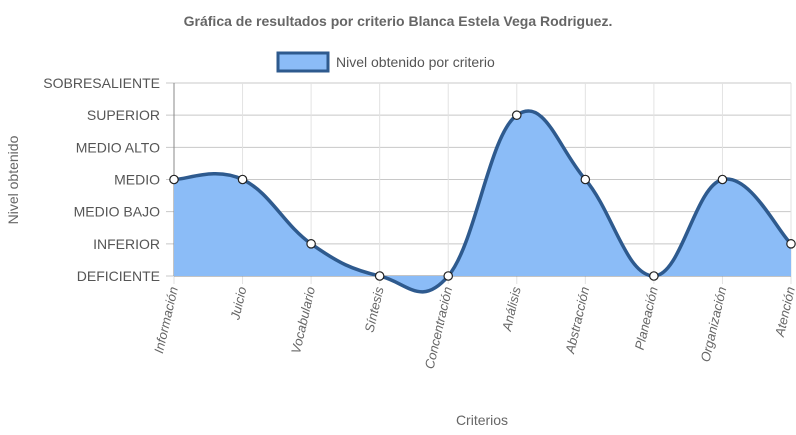 Image resolution: width=796 pixels, height=435 pixels. What do you see at coordinates (516, 115) in the screenshot?
I see `data-point-análisis` at bounding box center [516, 115].